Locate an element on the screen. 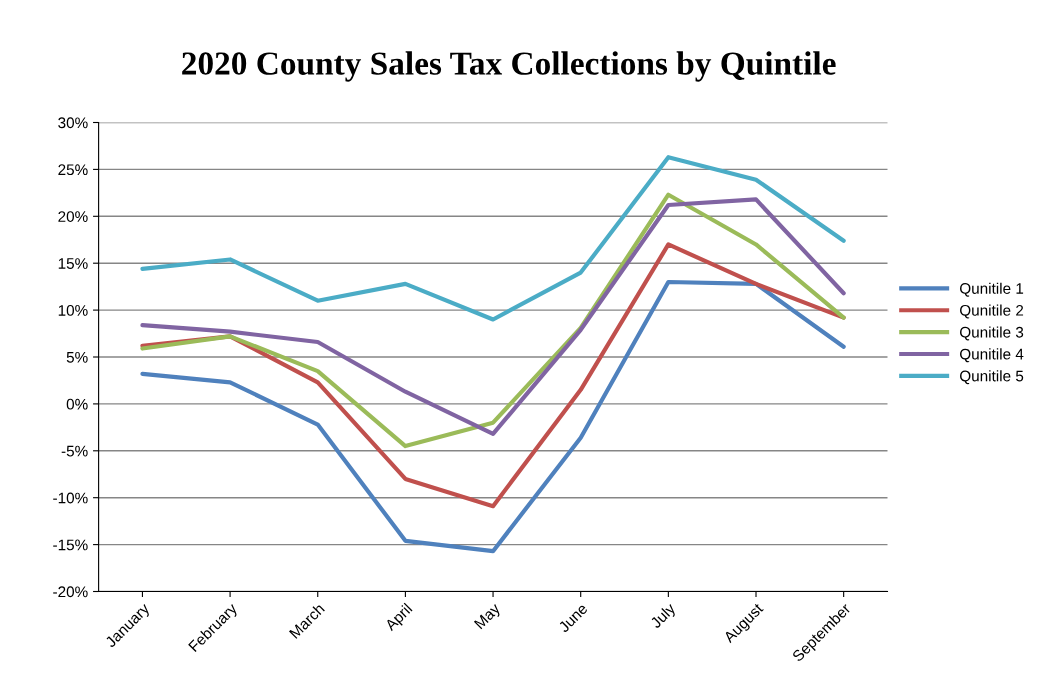  legend-label: Qunitile 4 is located at coordinates (992, 355).